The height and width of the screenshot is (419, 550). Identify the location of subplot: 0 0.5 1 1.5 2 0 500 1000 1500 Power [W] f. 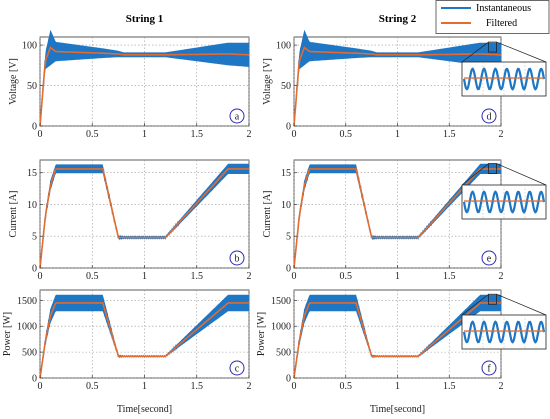
(401, 340).